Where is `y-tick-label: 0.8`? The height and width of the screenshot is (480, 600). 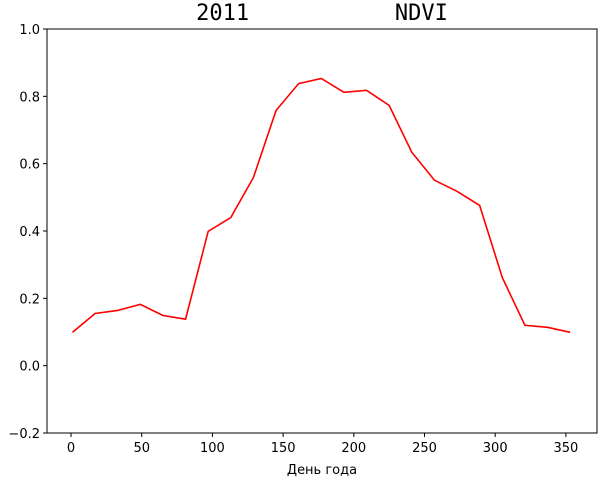 y-tick-label: 0.8 is located at coordinates (29, 97).